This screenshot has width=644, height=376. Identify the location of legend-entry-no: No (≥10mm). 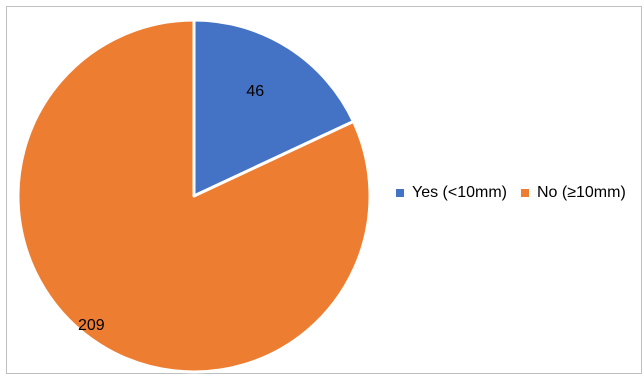
(573, 193).